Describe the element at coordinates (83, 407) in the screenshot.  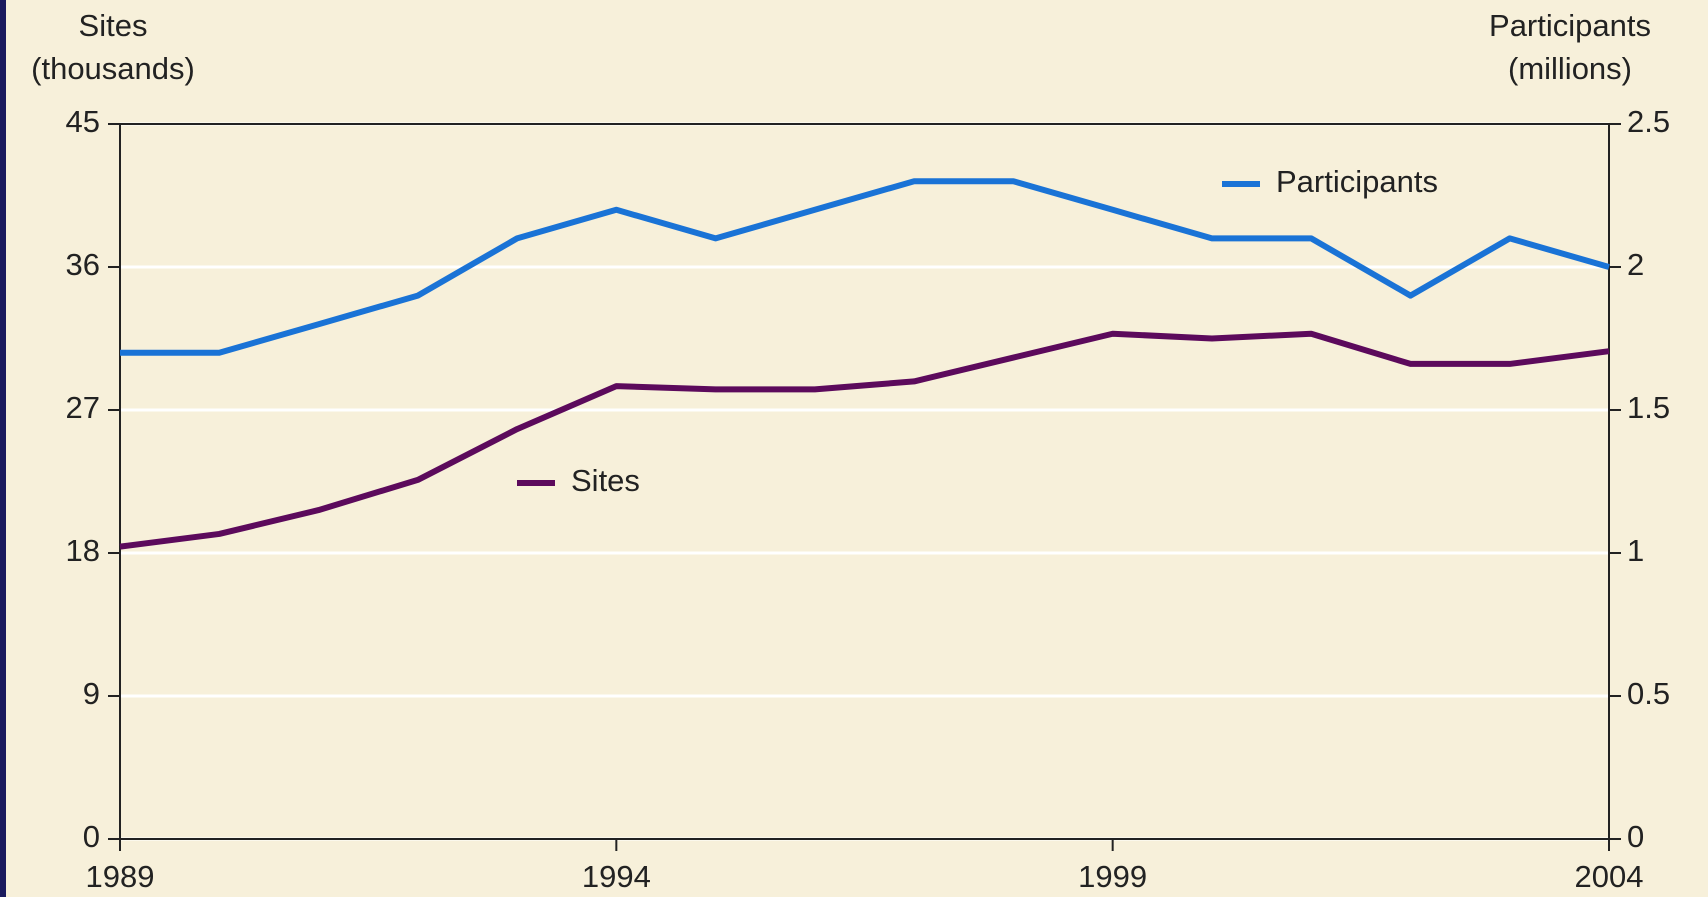
I see `y-tick-label: 27` at that location.